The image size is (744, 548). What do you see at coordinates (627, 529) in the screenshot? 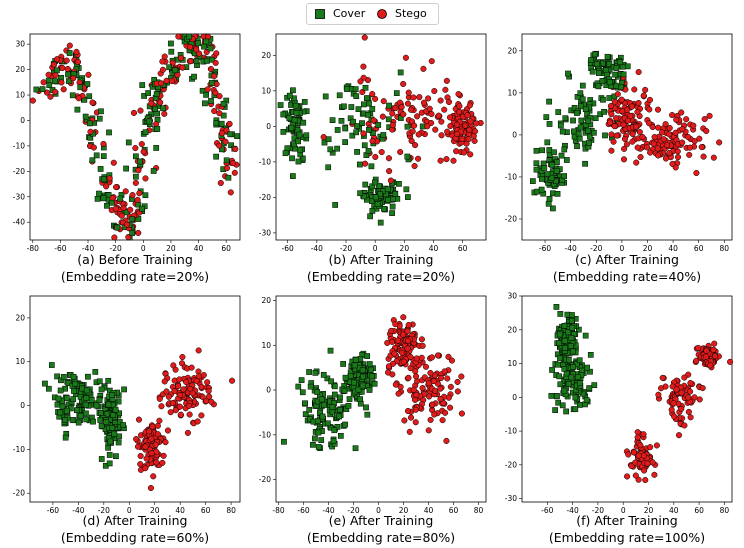
I see `caption-f: (f) After Training (Embedding rate=100%)` at bounding box center [627, 529].